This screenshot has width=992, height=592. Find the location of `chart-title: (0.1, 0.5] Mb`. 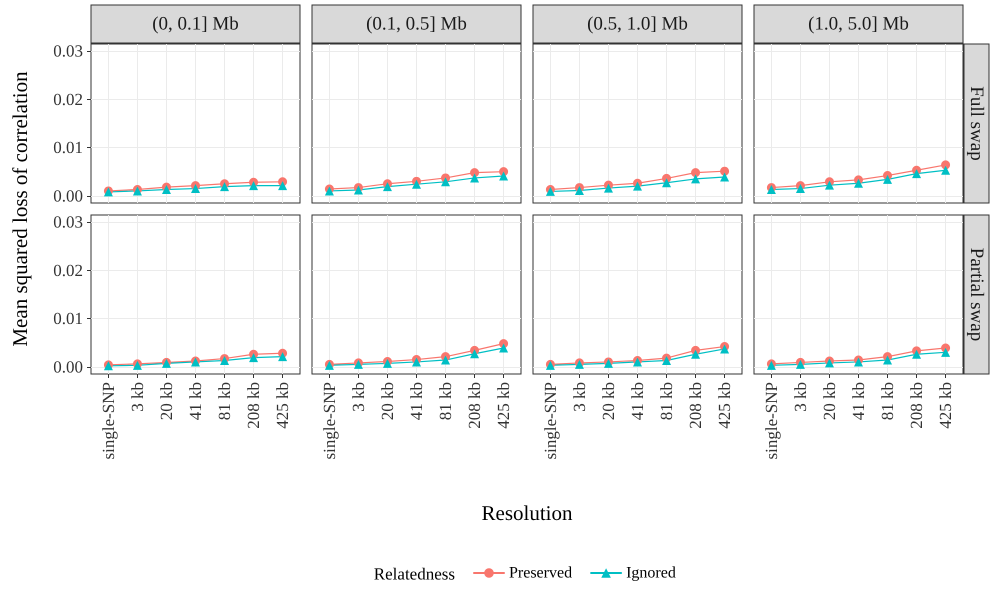

chart-title: (0.1, 0.5] Mb is located at coordinates (416, 24).